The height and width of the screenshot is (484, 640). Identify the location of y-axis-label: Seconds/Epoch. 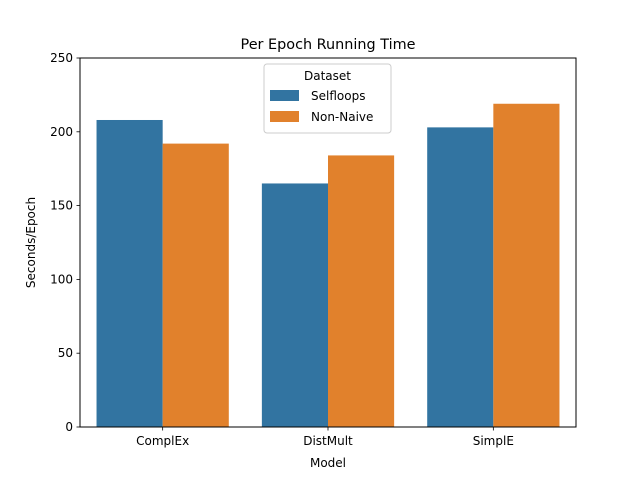
(31, 242).